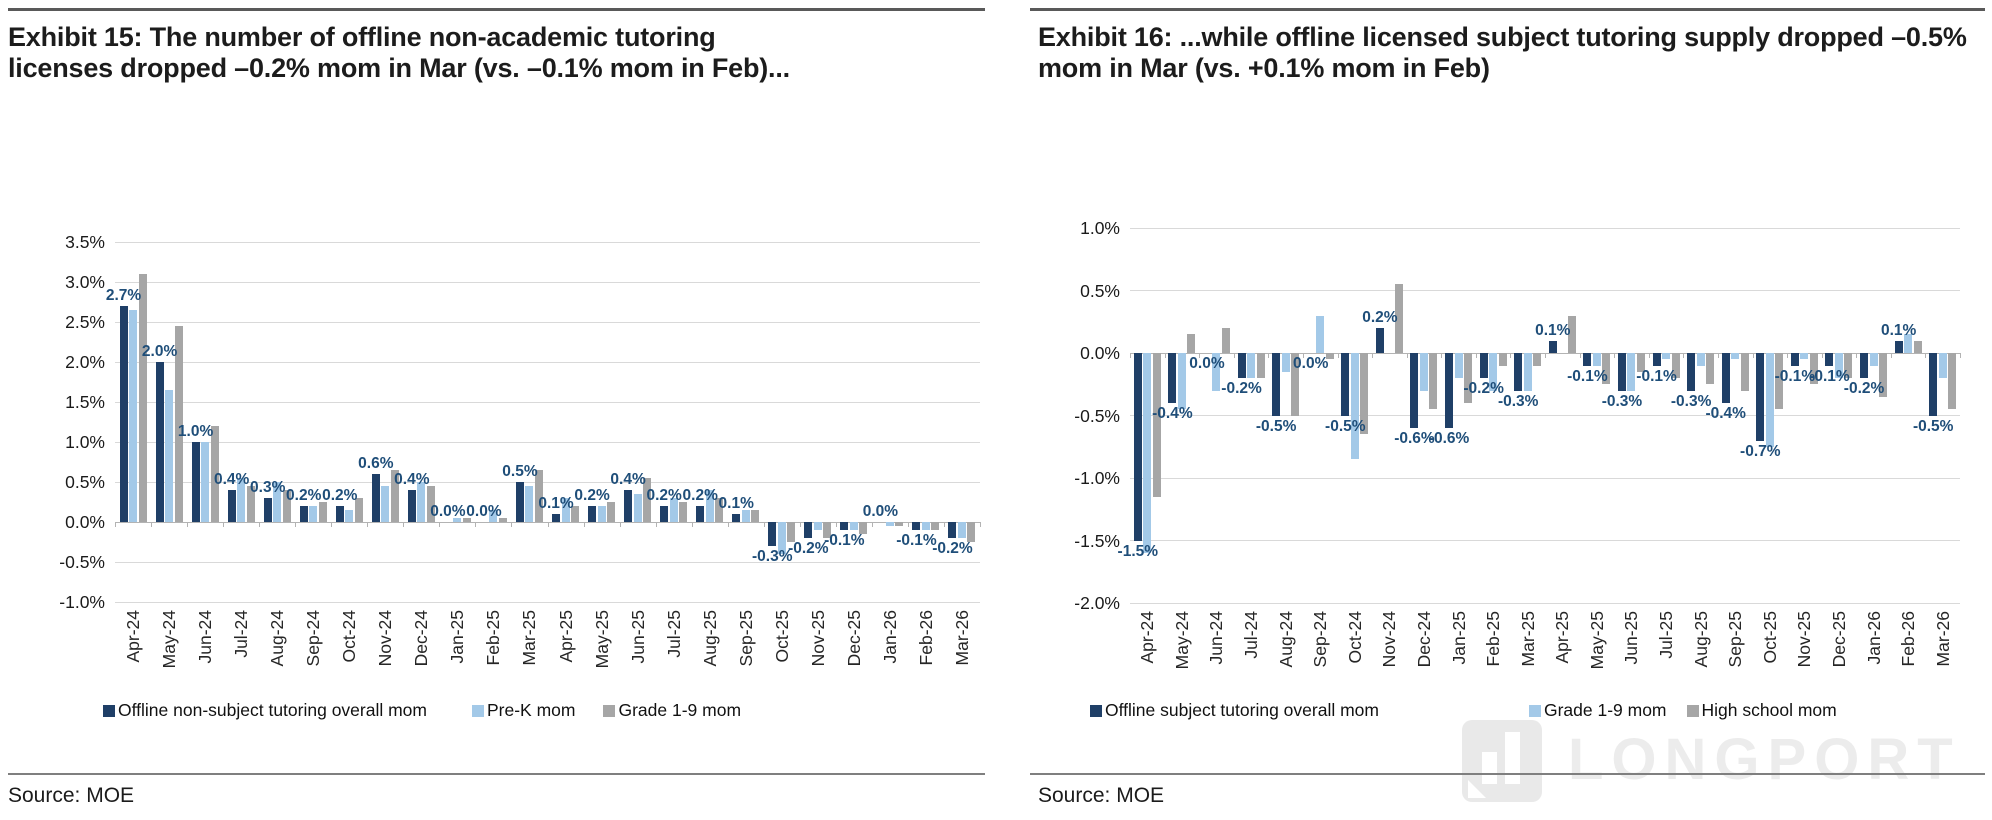 This screenshot has height=820, width=1992. What do you see at coordinates (609, 710) in the screenshot?
I see `legend-marker` at bounding box center [609, 710].